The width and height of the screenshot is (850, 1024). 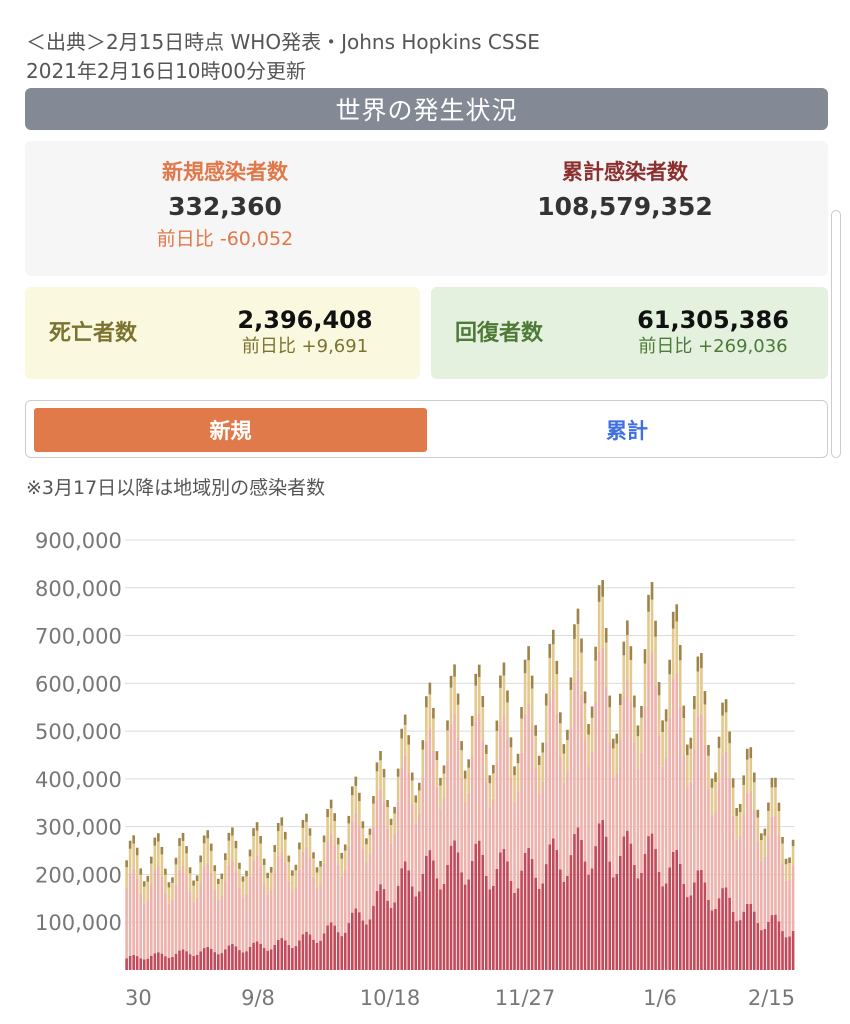 What do you see at coordinates (176, 488) in the screenshot?
I see `chart-note: ※3月17日以降は地域別の感染者数` at bounding box center [176, 488].